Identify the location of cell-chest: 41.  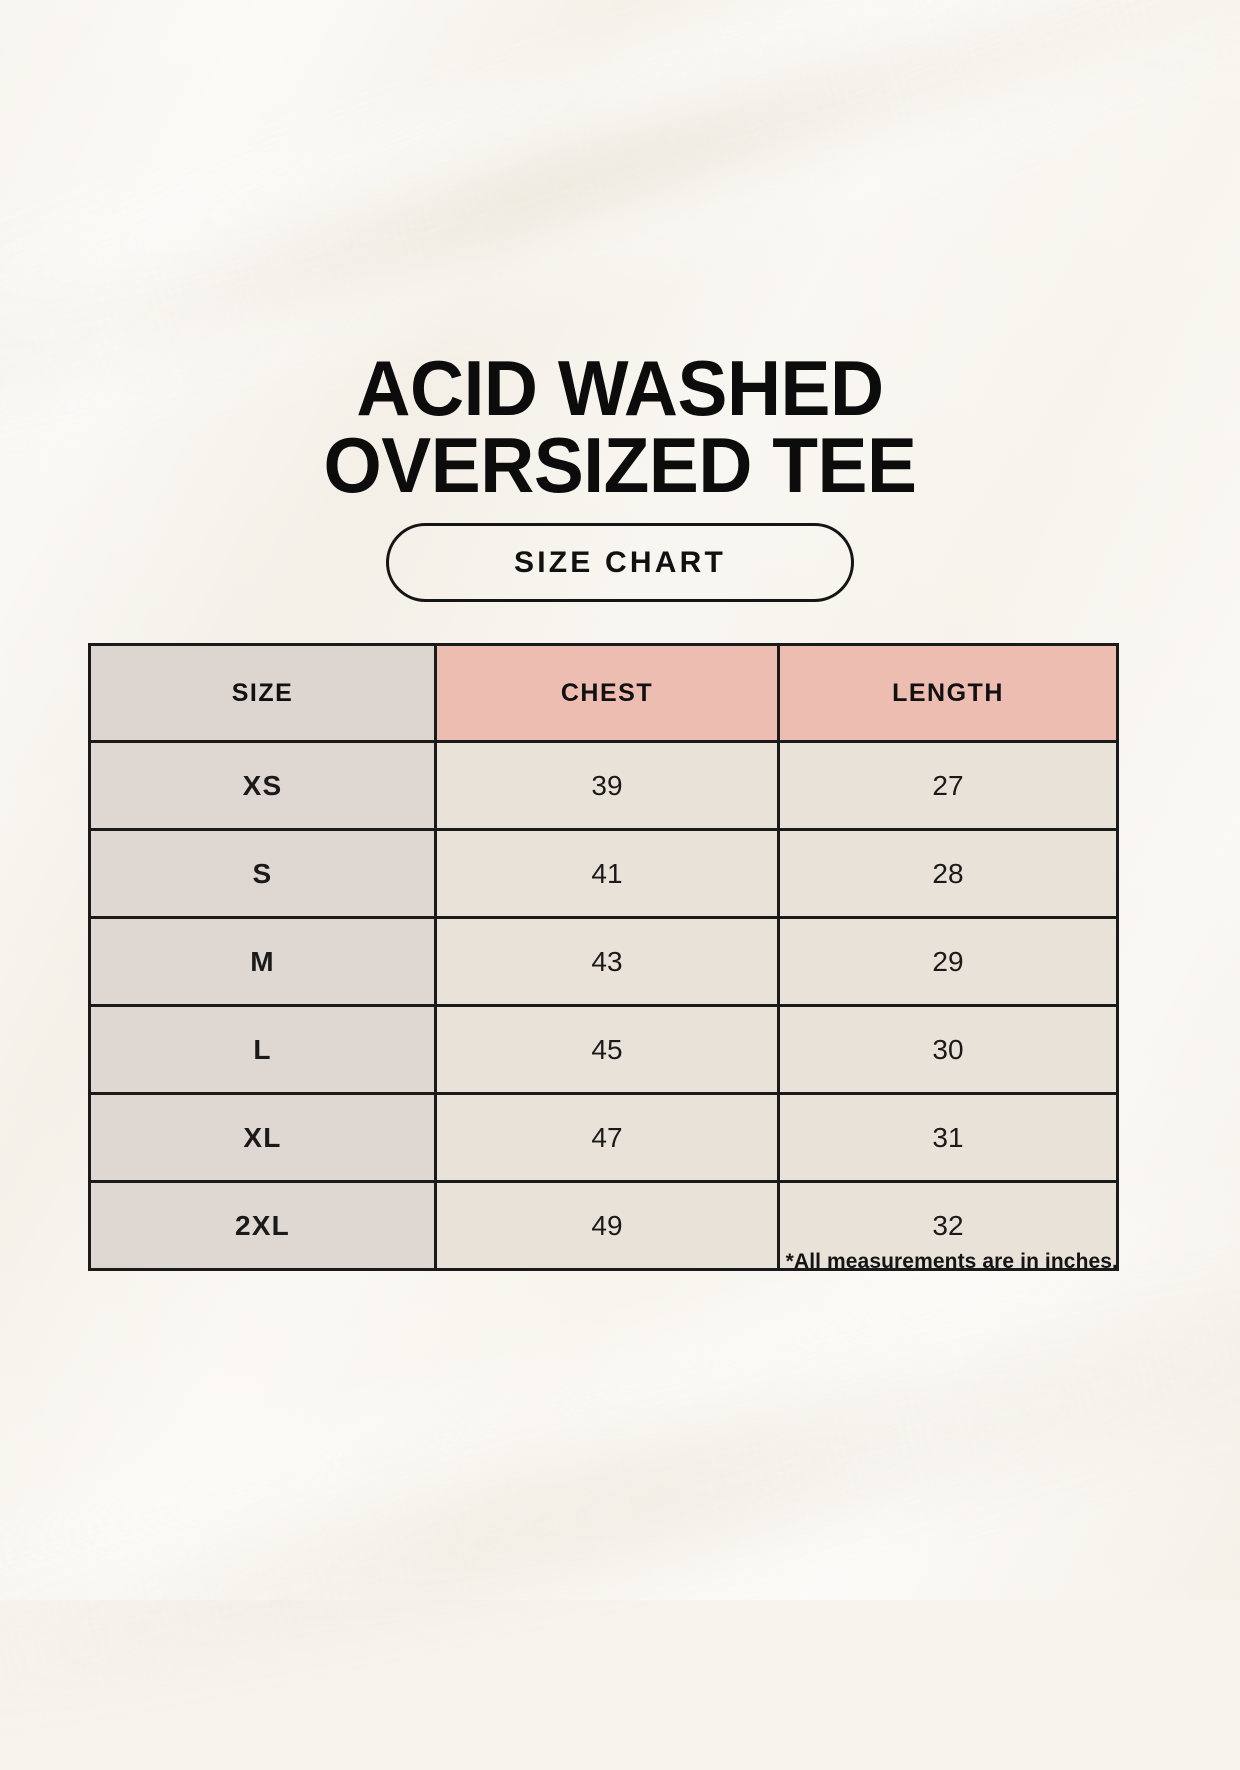
(607, 873).